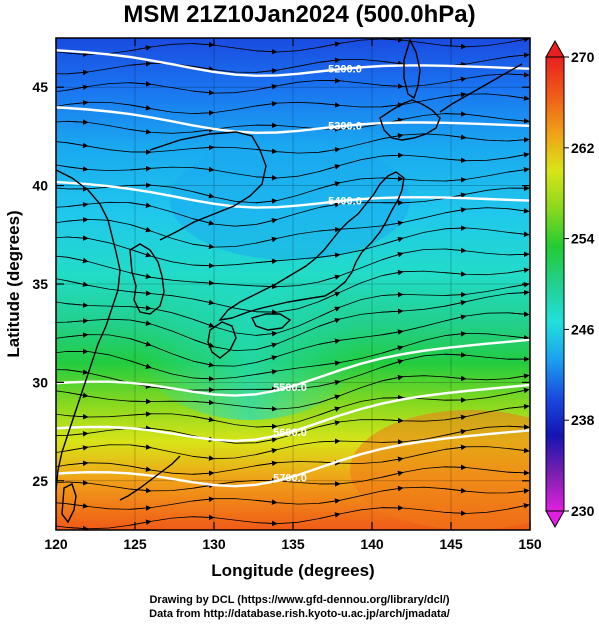  I want to click on contour-line-5400.0, so click(293, 194).